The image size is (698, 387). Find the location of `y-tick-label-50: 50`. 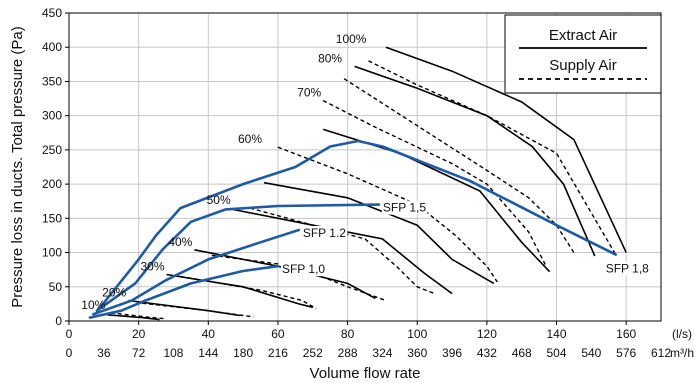

y-tick-label-50: 50 is located at coordinates (56, 287).